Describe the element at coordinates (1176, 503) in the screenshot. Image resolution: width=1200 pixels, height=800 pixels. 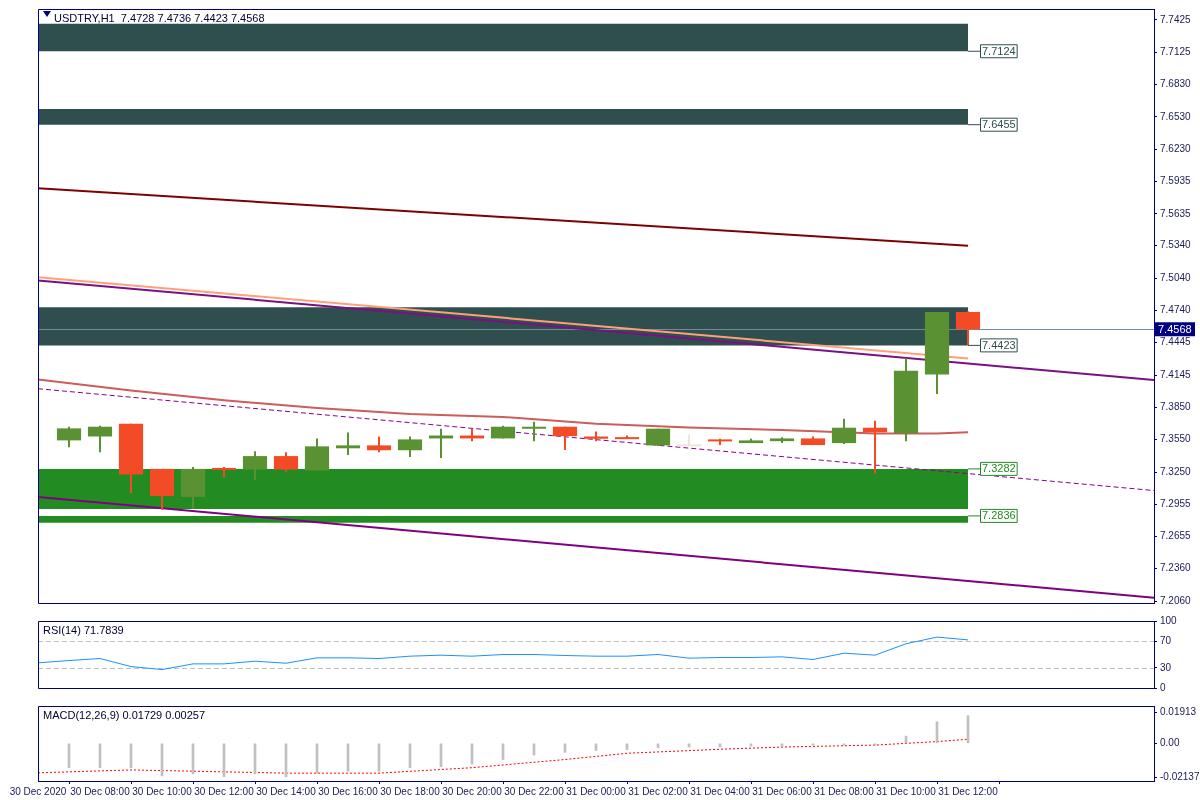
I see `y-tick-label: 7.2955` at that location.